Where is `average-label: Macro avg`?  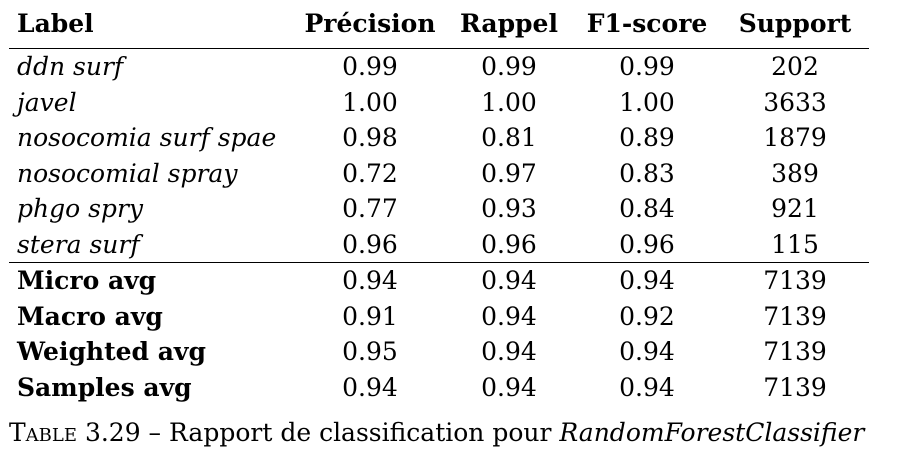
average-label: Macro avg is located at coordinates (90, 316).